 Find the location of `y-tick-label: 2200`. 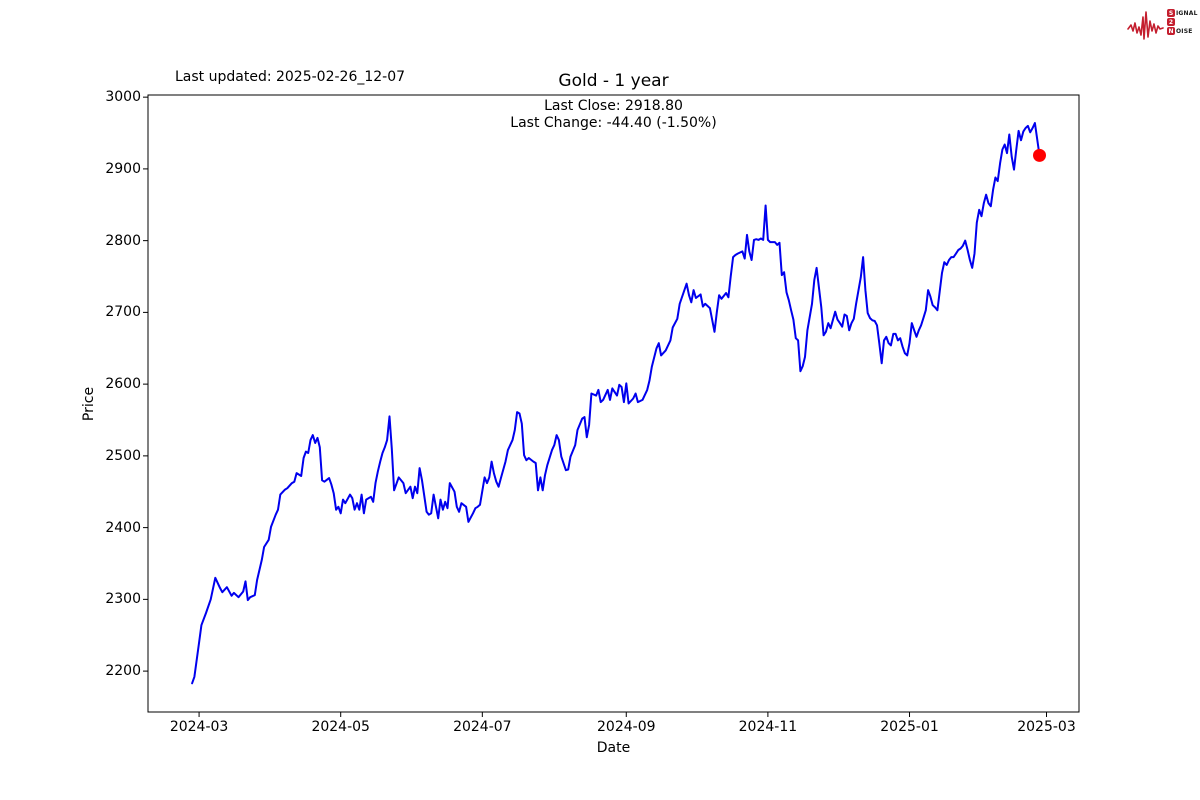

y-tick-label: 2200 is located at coordinates (123, 671).